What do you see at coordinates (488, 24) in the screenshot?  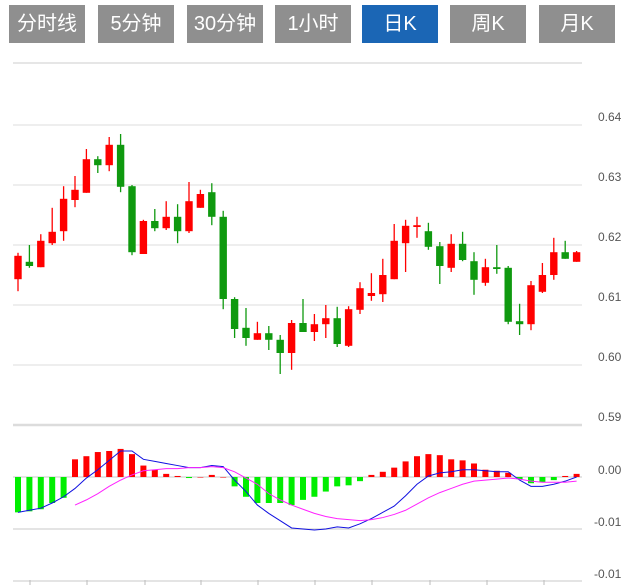 I see `tab-weekly-k: 周K` at bounding box center [488, 24].